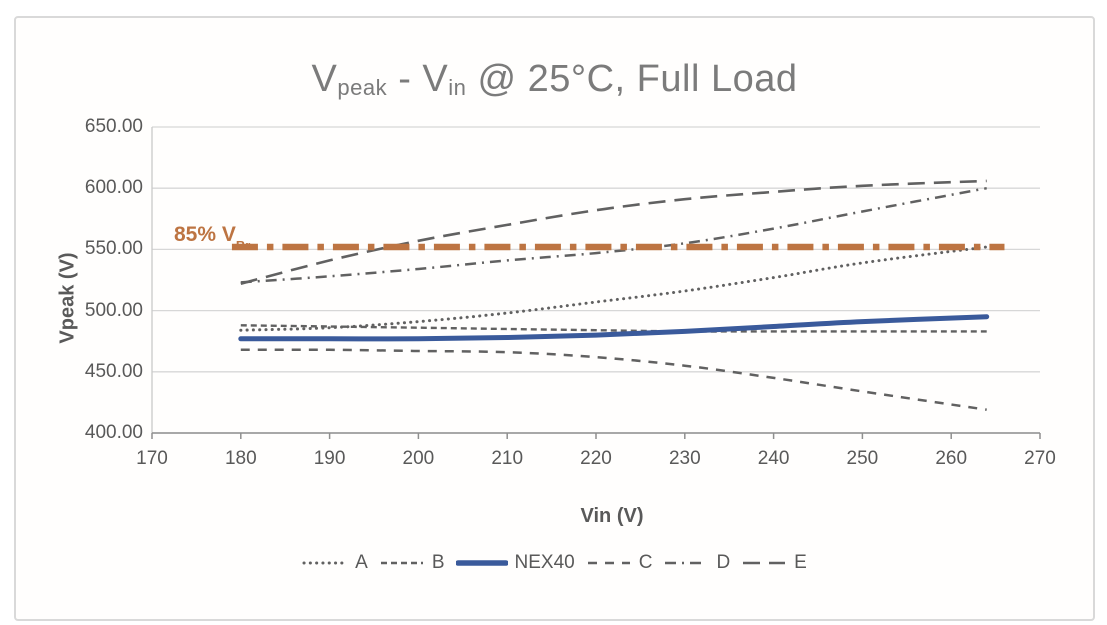 This screenshot has height=625, width=1107. Describe the element at coordinates (325, 563) in the screenshot. I see `legend-marker-a` at that location.